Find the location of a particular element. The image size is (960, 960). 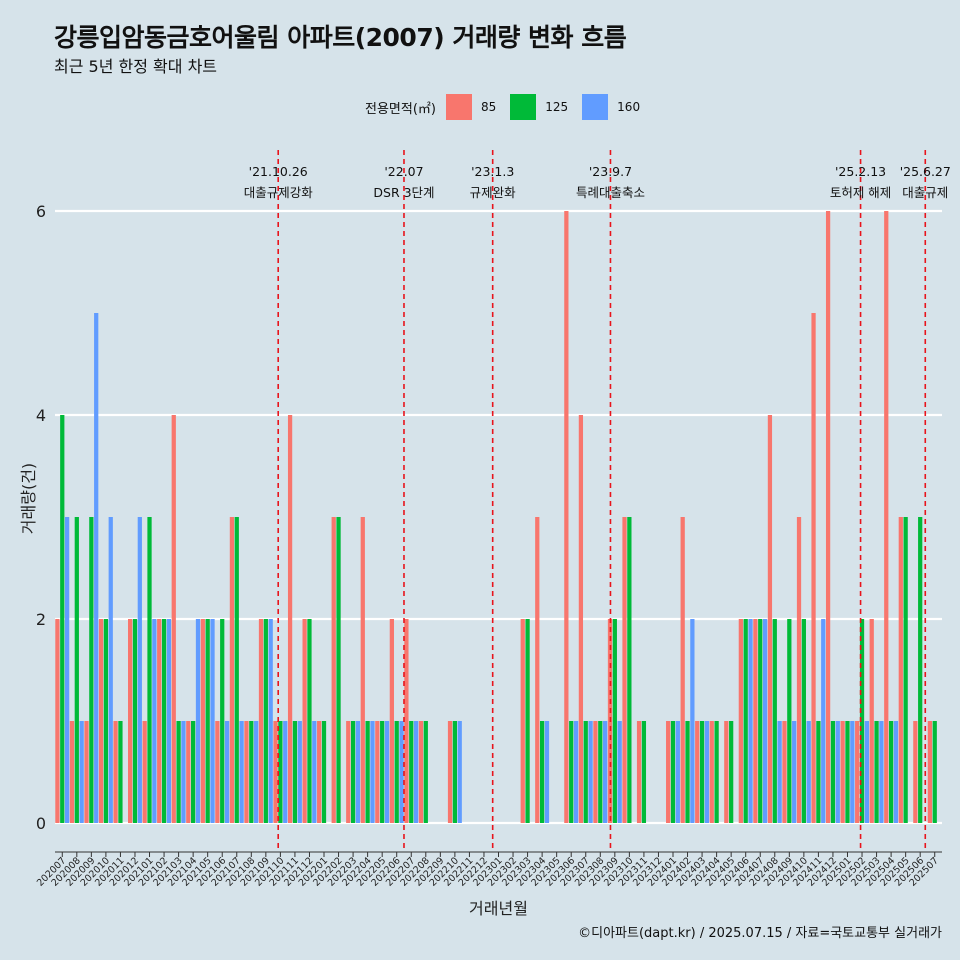

event-date-label: '25.6.27 is located at coordinates (925, 171).